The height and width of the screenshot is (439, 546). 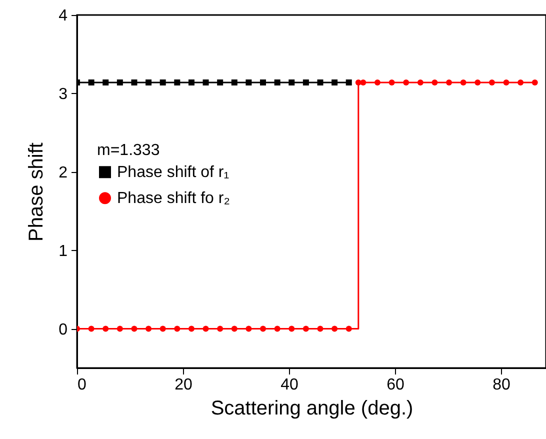 I want to click on y-axis-title: Phase shift, so click(x=37, y=192).